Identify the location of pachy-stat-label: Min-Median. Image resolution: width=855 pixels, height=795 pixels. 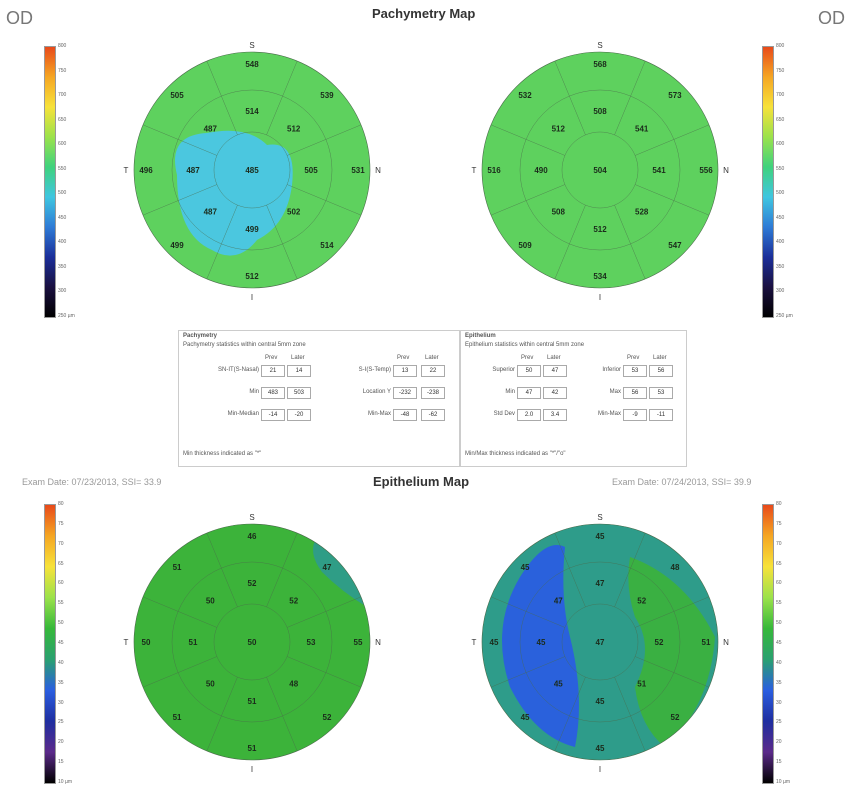
(243, 414).